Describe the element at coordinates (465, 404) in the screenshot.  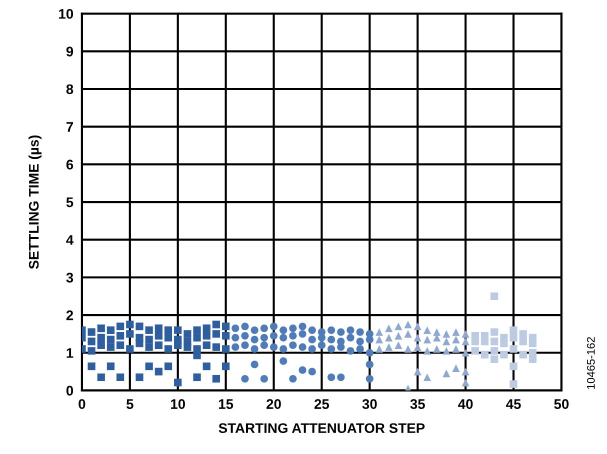
I see `x-tick-label: 40` at that location.